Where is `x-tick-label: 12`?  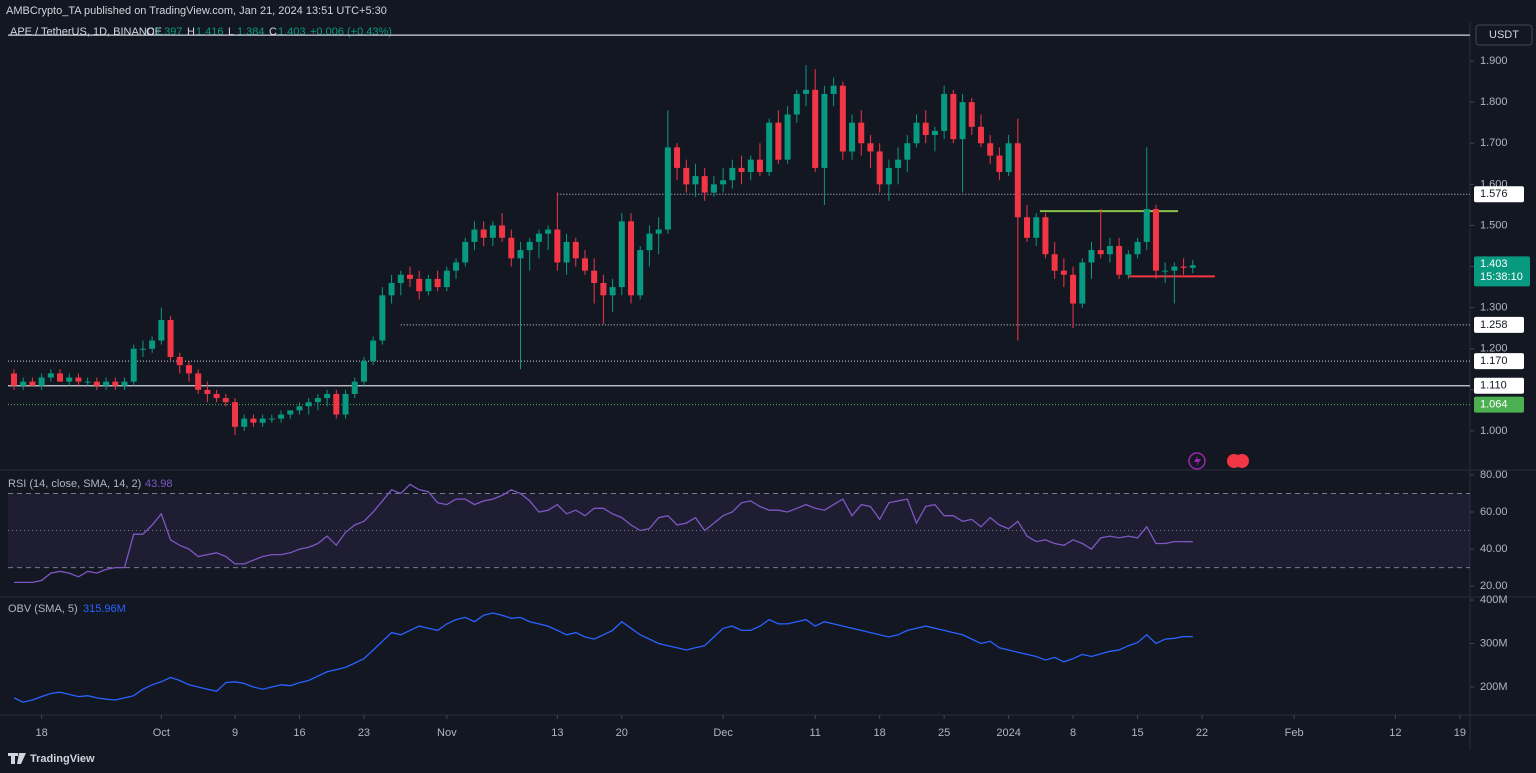 x-tick-label: 12 is located at coordinates (1395, 733).